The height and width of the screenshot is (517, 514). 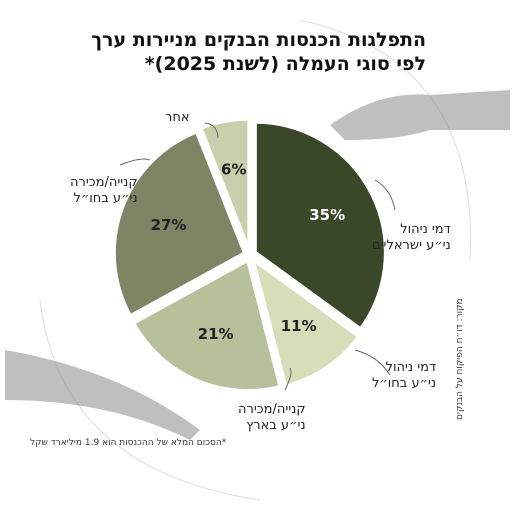 What do you see at coordinates (233, 169) in the screenshot?
I see `value-label: 6%` at bounding box center [233, 169].